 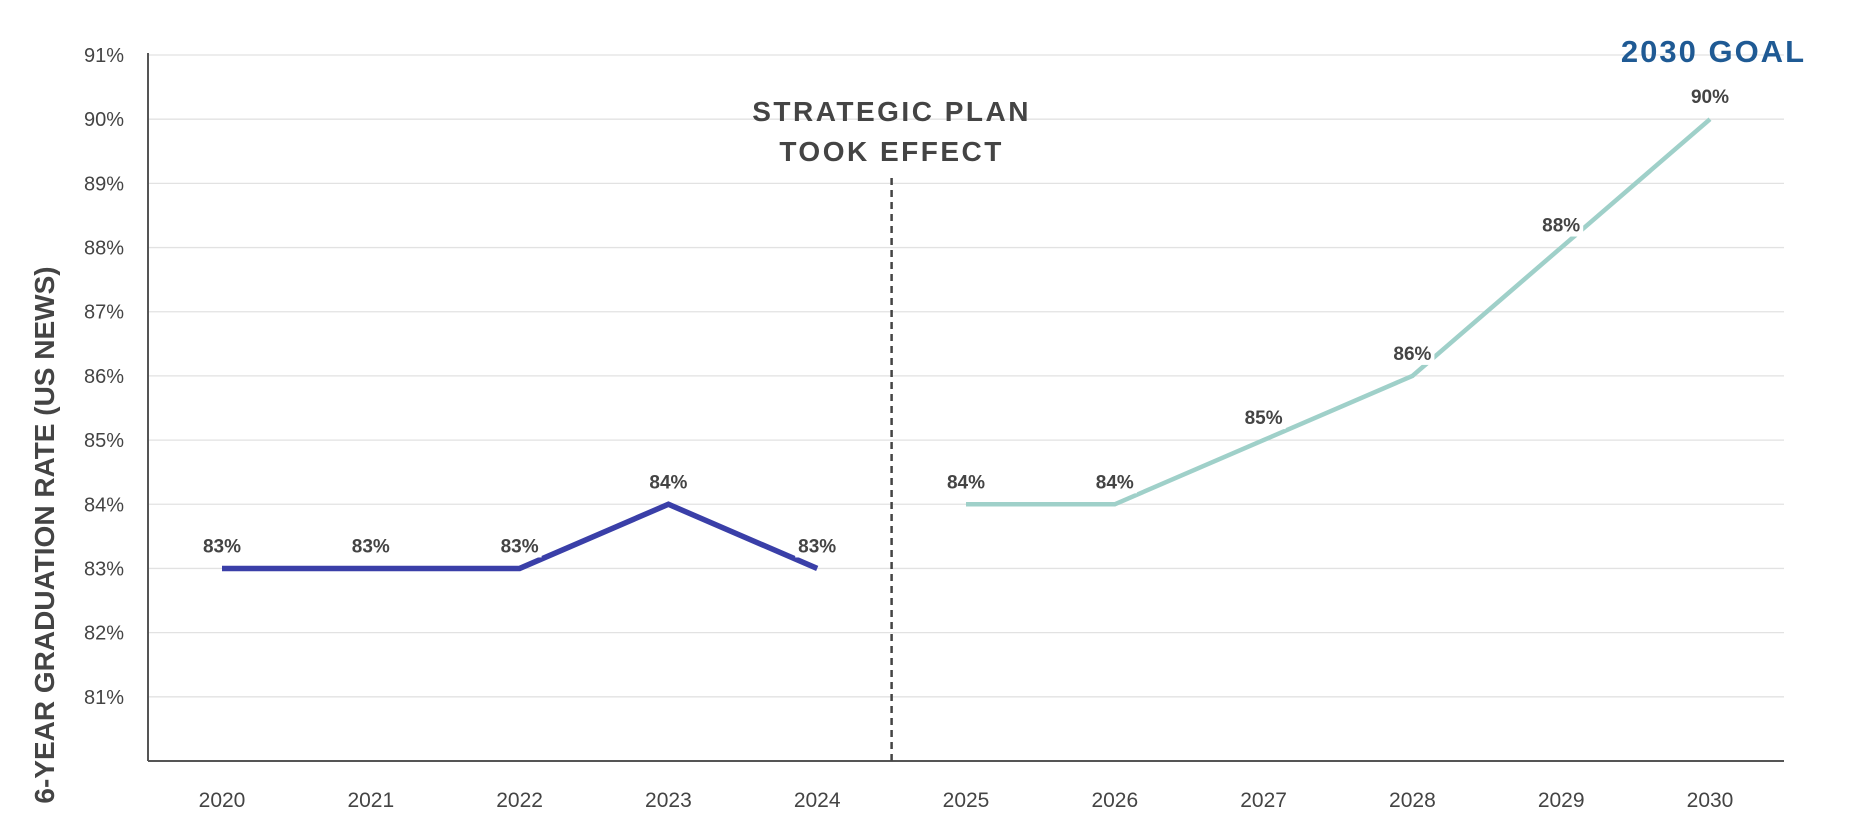 I want to click on y-tick-label: 91%, so click(x=104, y=56).